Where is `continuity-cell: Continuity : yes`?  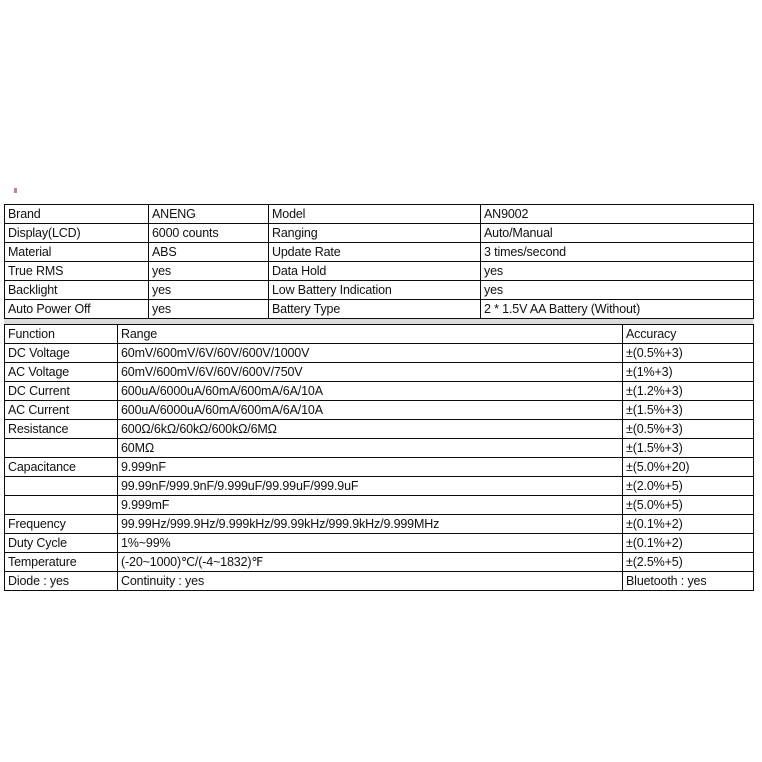 continuity-cell: Continuity : yes is located at coordinates (370, 581).